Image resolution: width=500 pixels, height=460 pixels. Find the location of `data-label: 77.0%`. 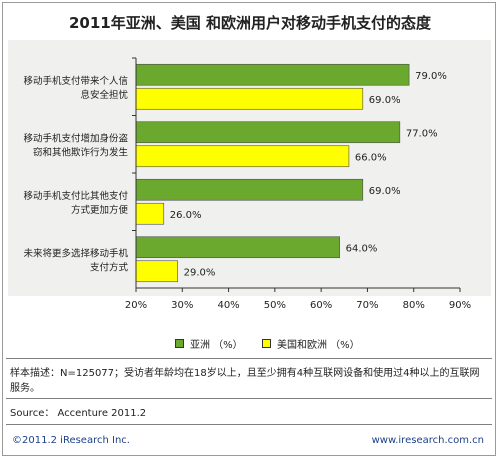

data-label: 77.0% is located at coordinates (422, 133).